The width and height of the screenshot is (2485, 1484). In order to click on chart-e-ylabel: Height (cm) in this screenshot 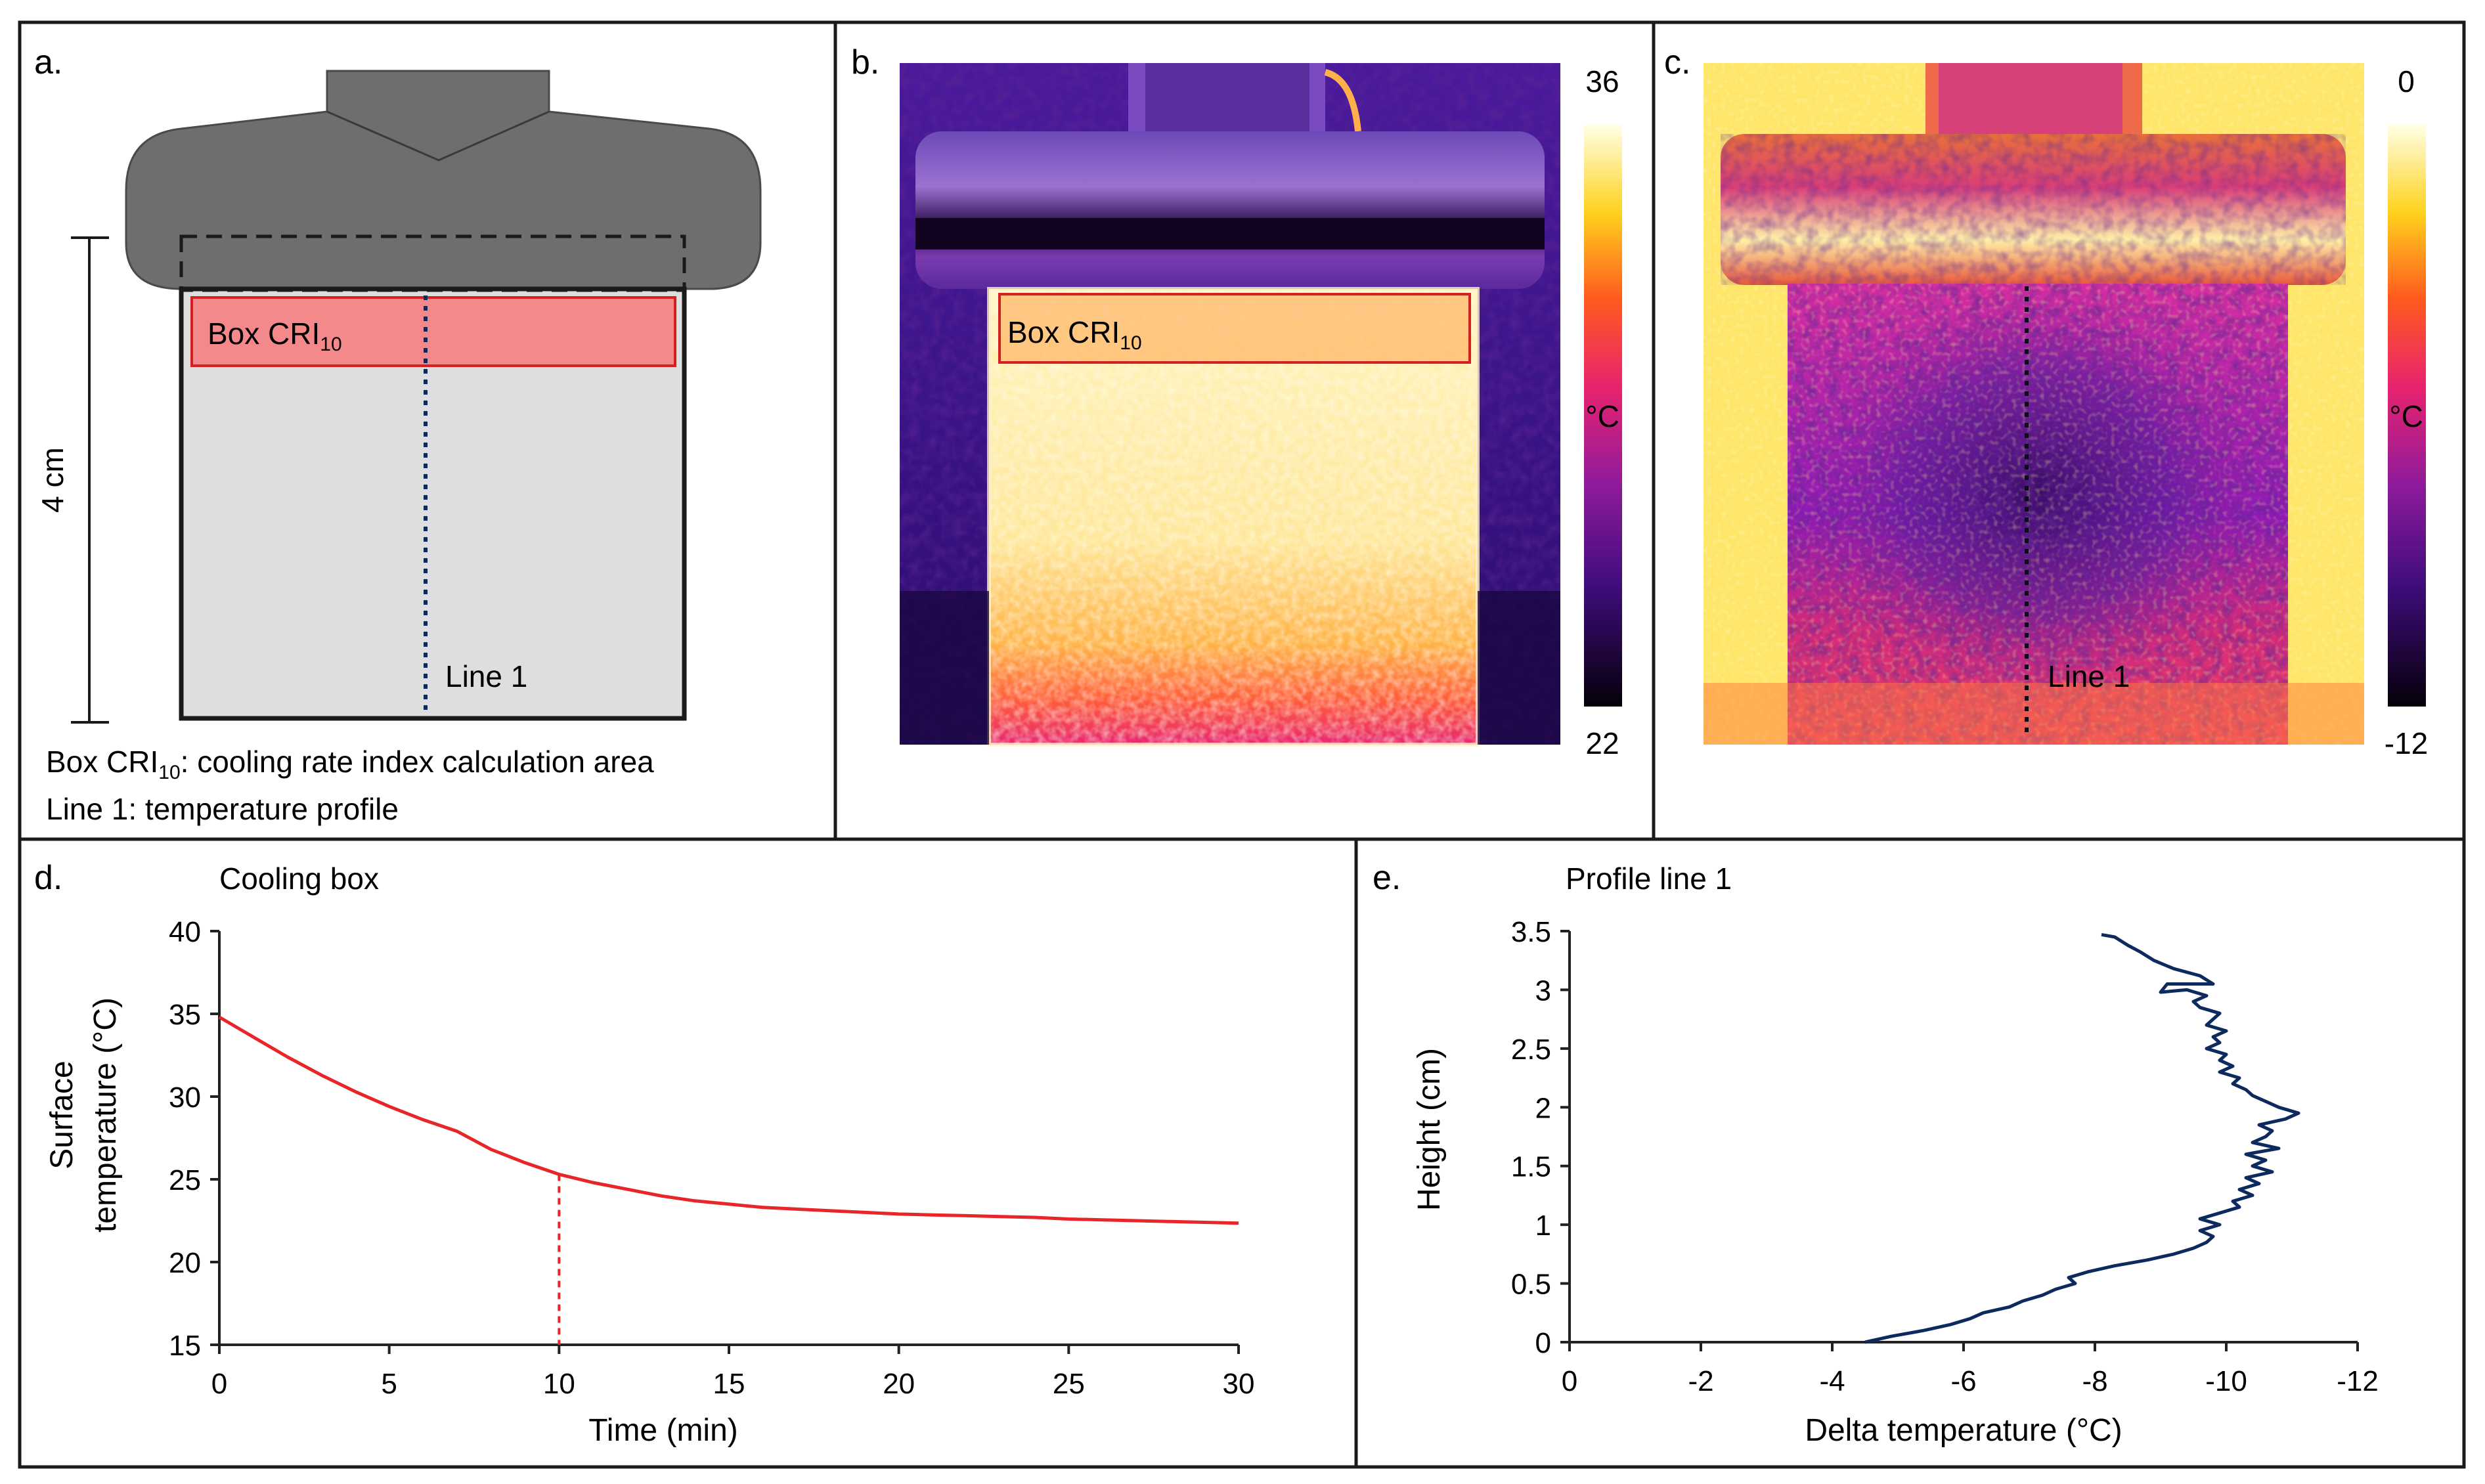, I will do `click(1429, 1129)`.